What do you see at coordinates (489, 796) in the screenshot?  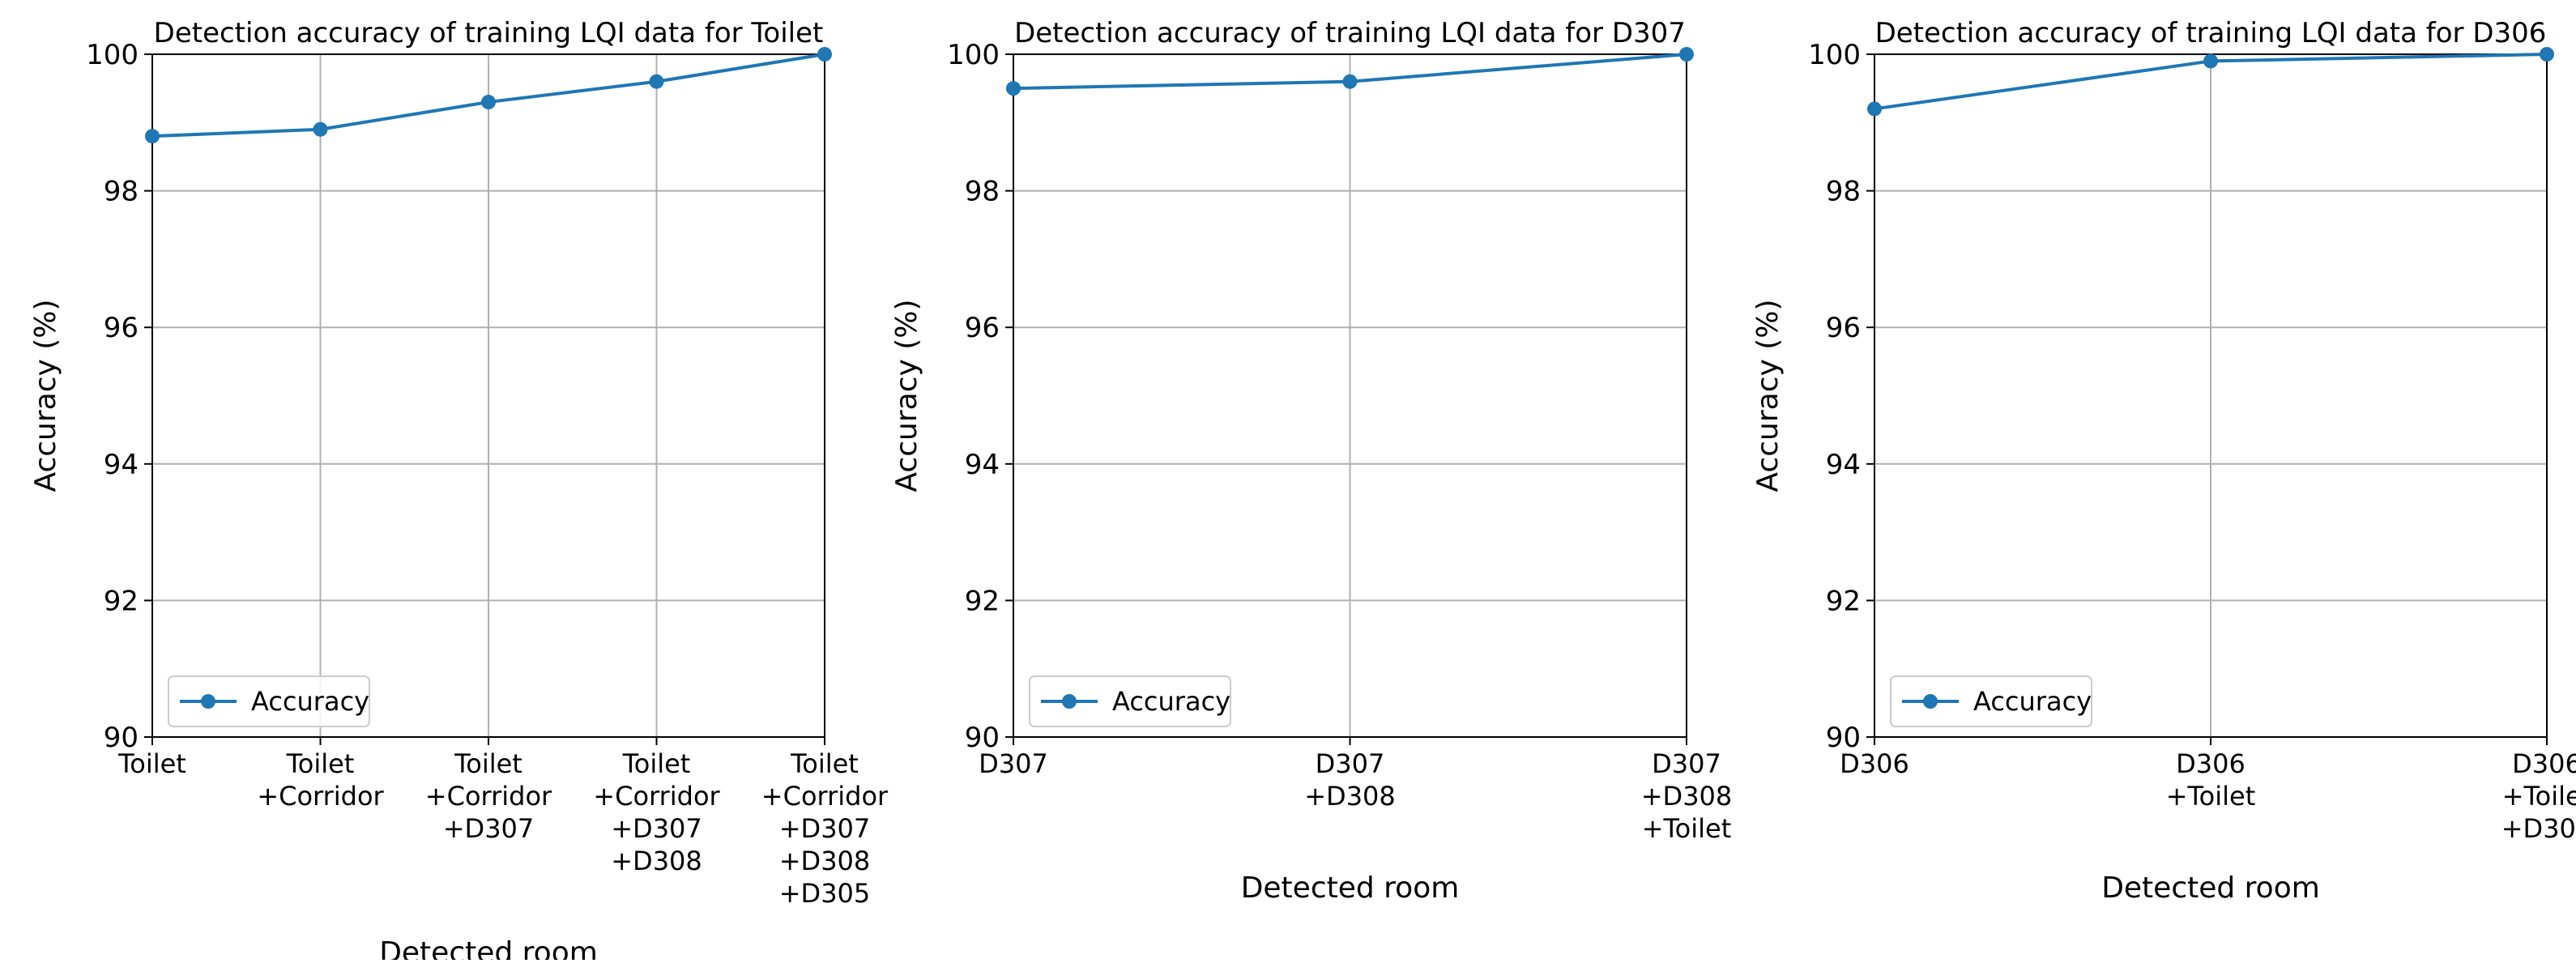 I see `x-tick-label-3: Toilet +Corridor +D307` at bounding box center [489, 796].